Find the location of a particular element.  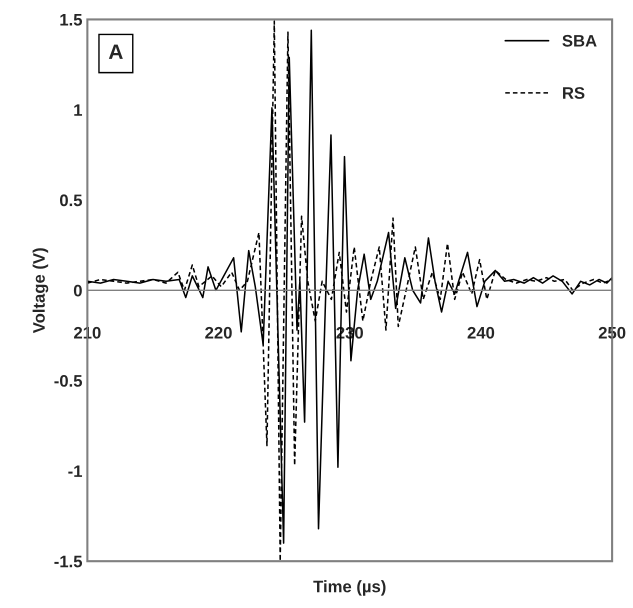

y-tick-label: 1 is located at coordinates (78, 110).